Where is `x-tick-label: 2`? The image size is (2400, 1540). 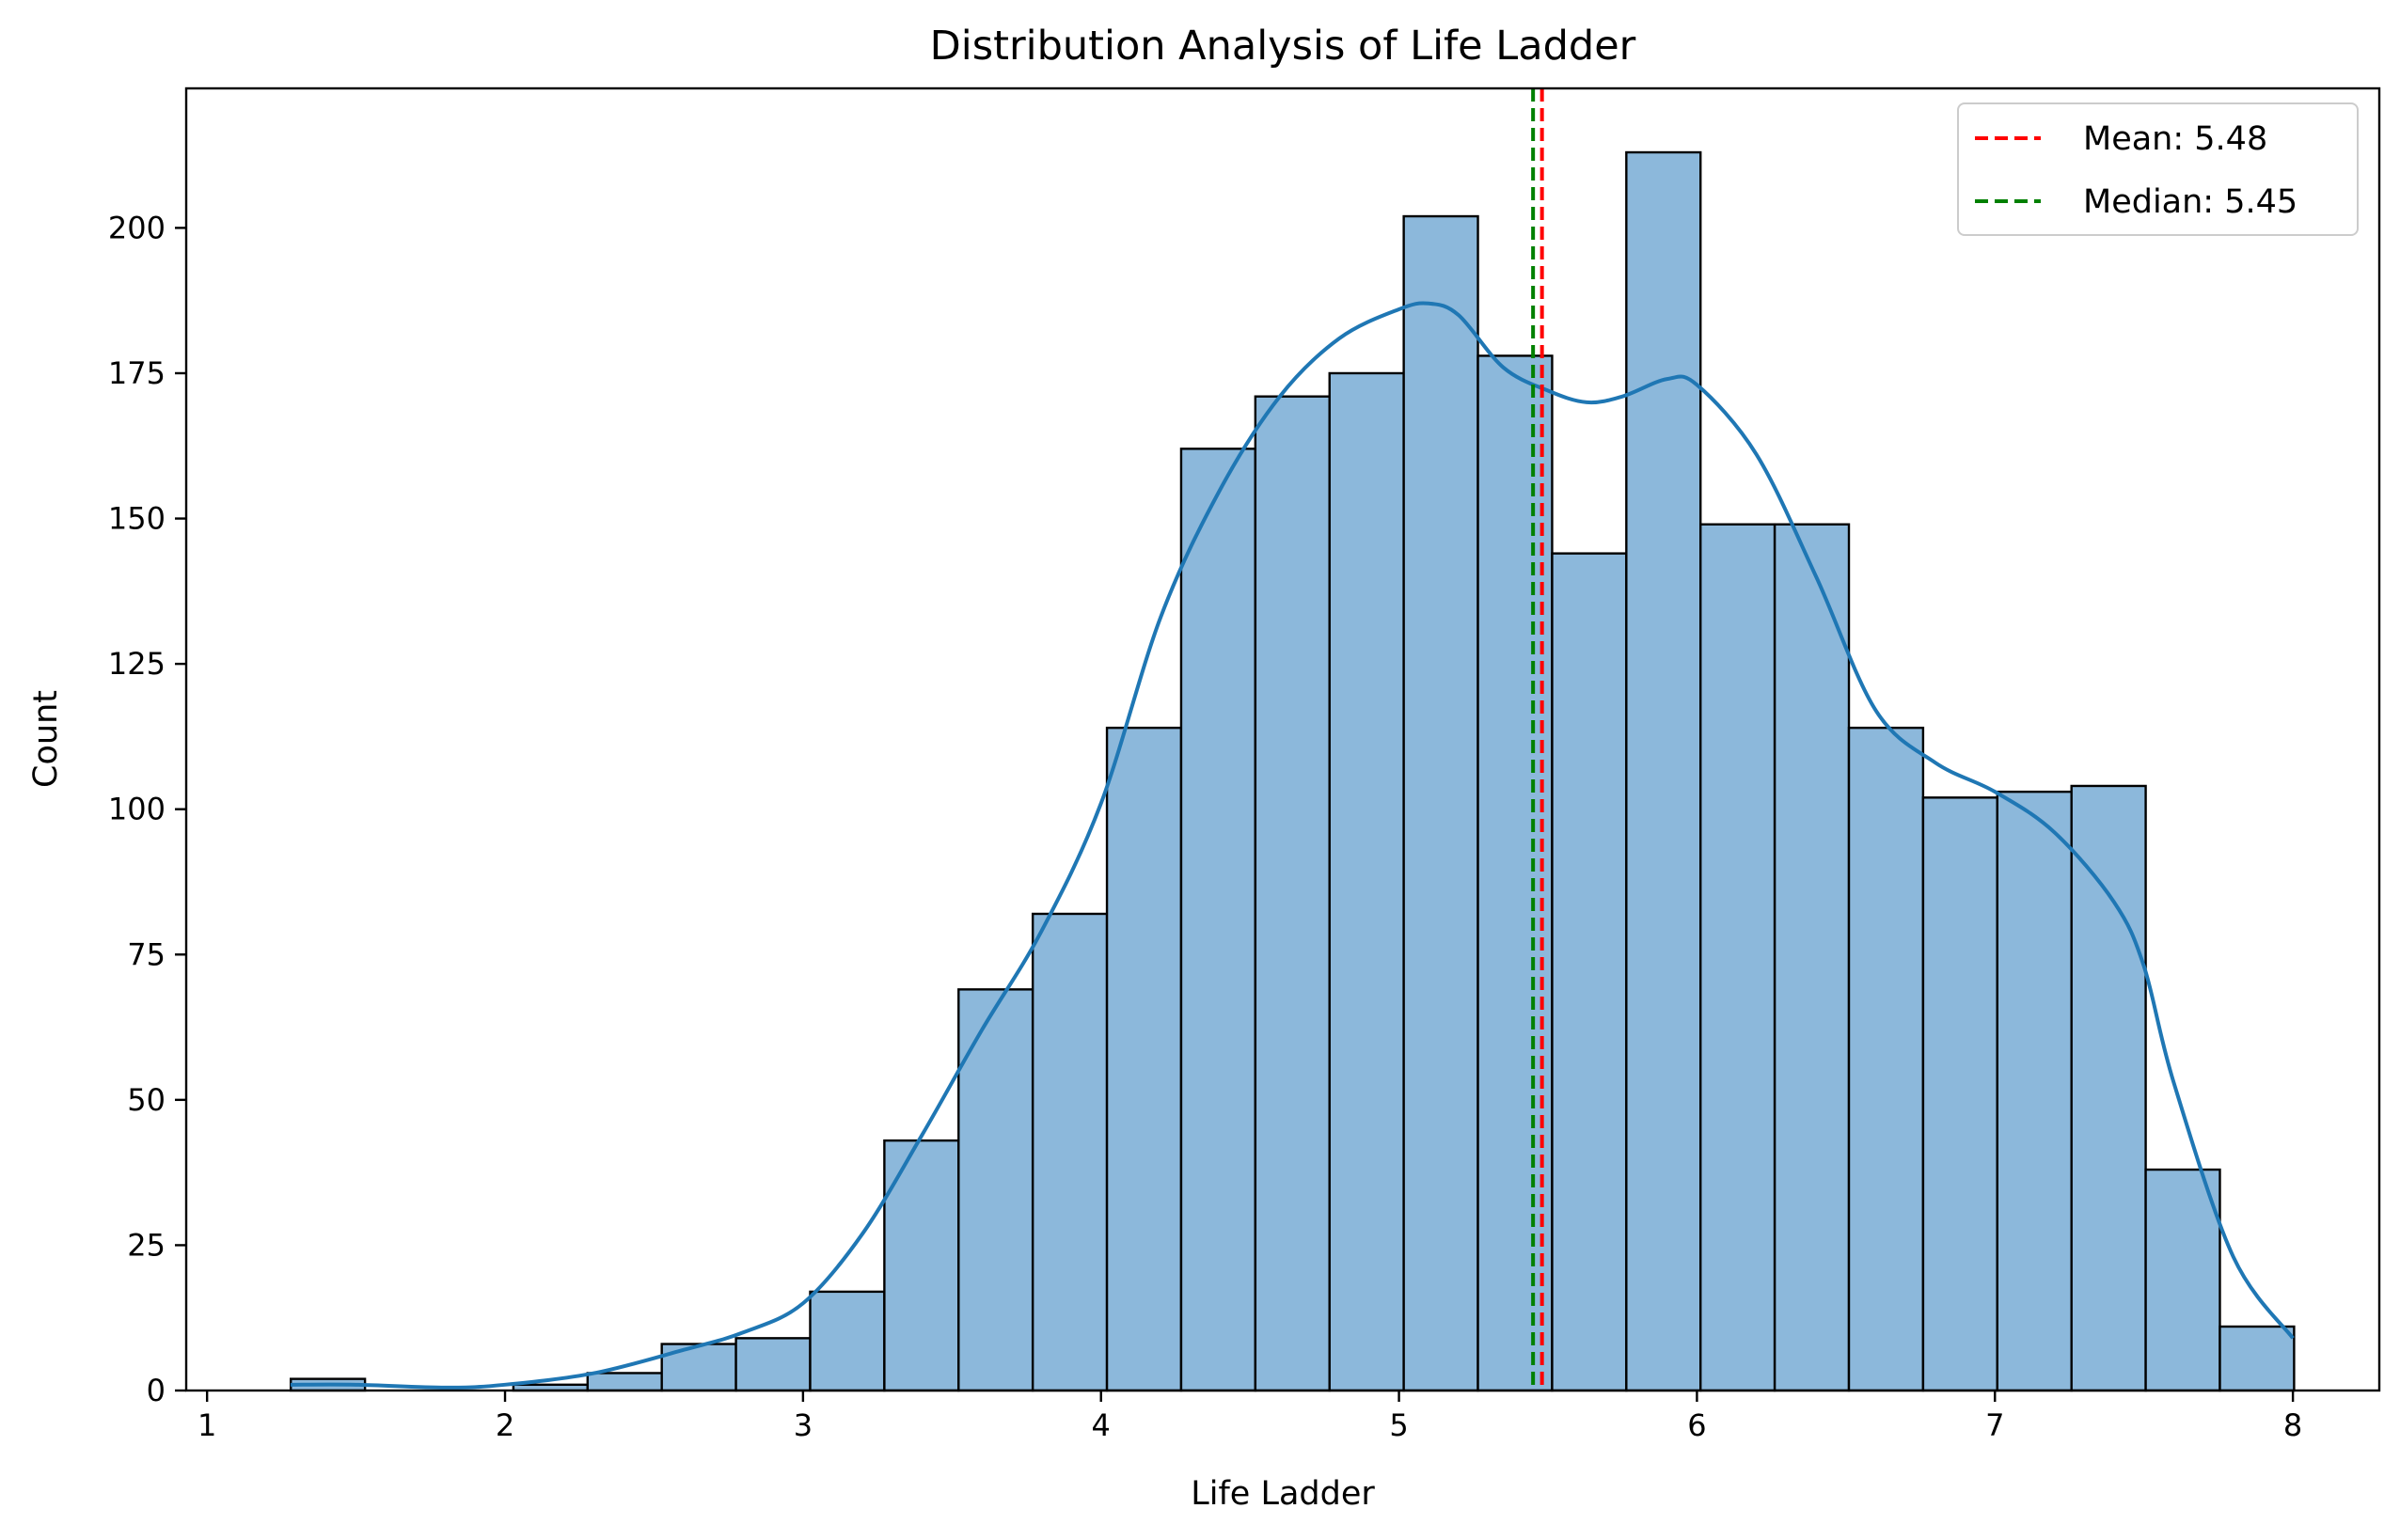 x-tick-label: 2 is located at coordinates (505, 1425).